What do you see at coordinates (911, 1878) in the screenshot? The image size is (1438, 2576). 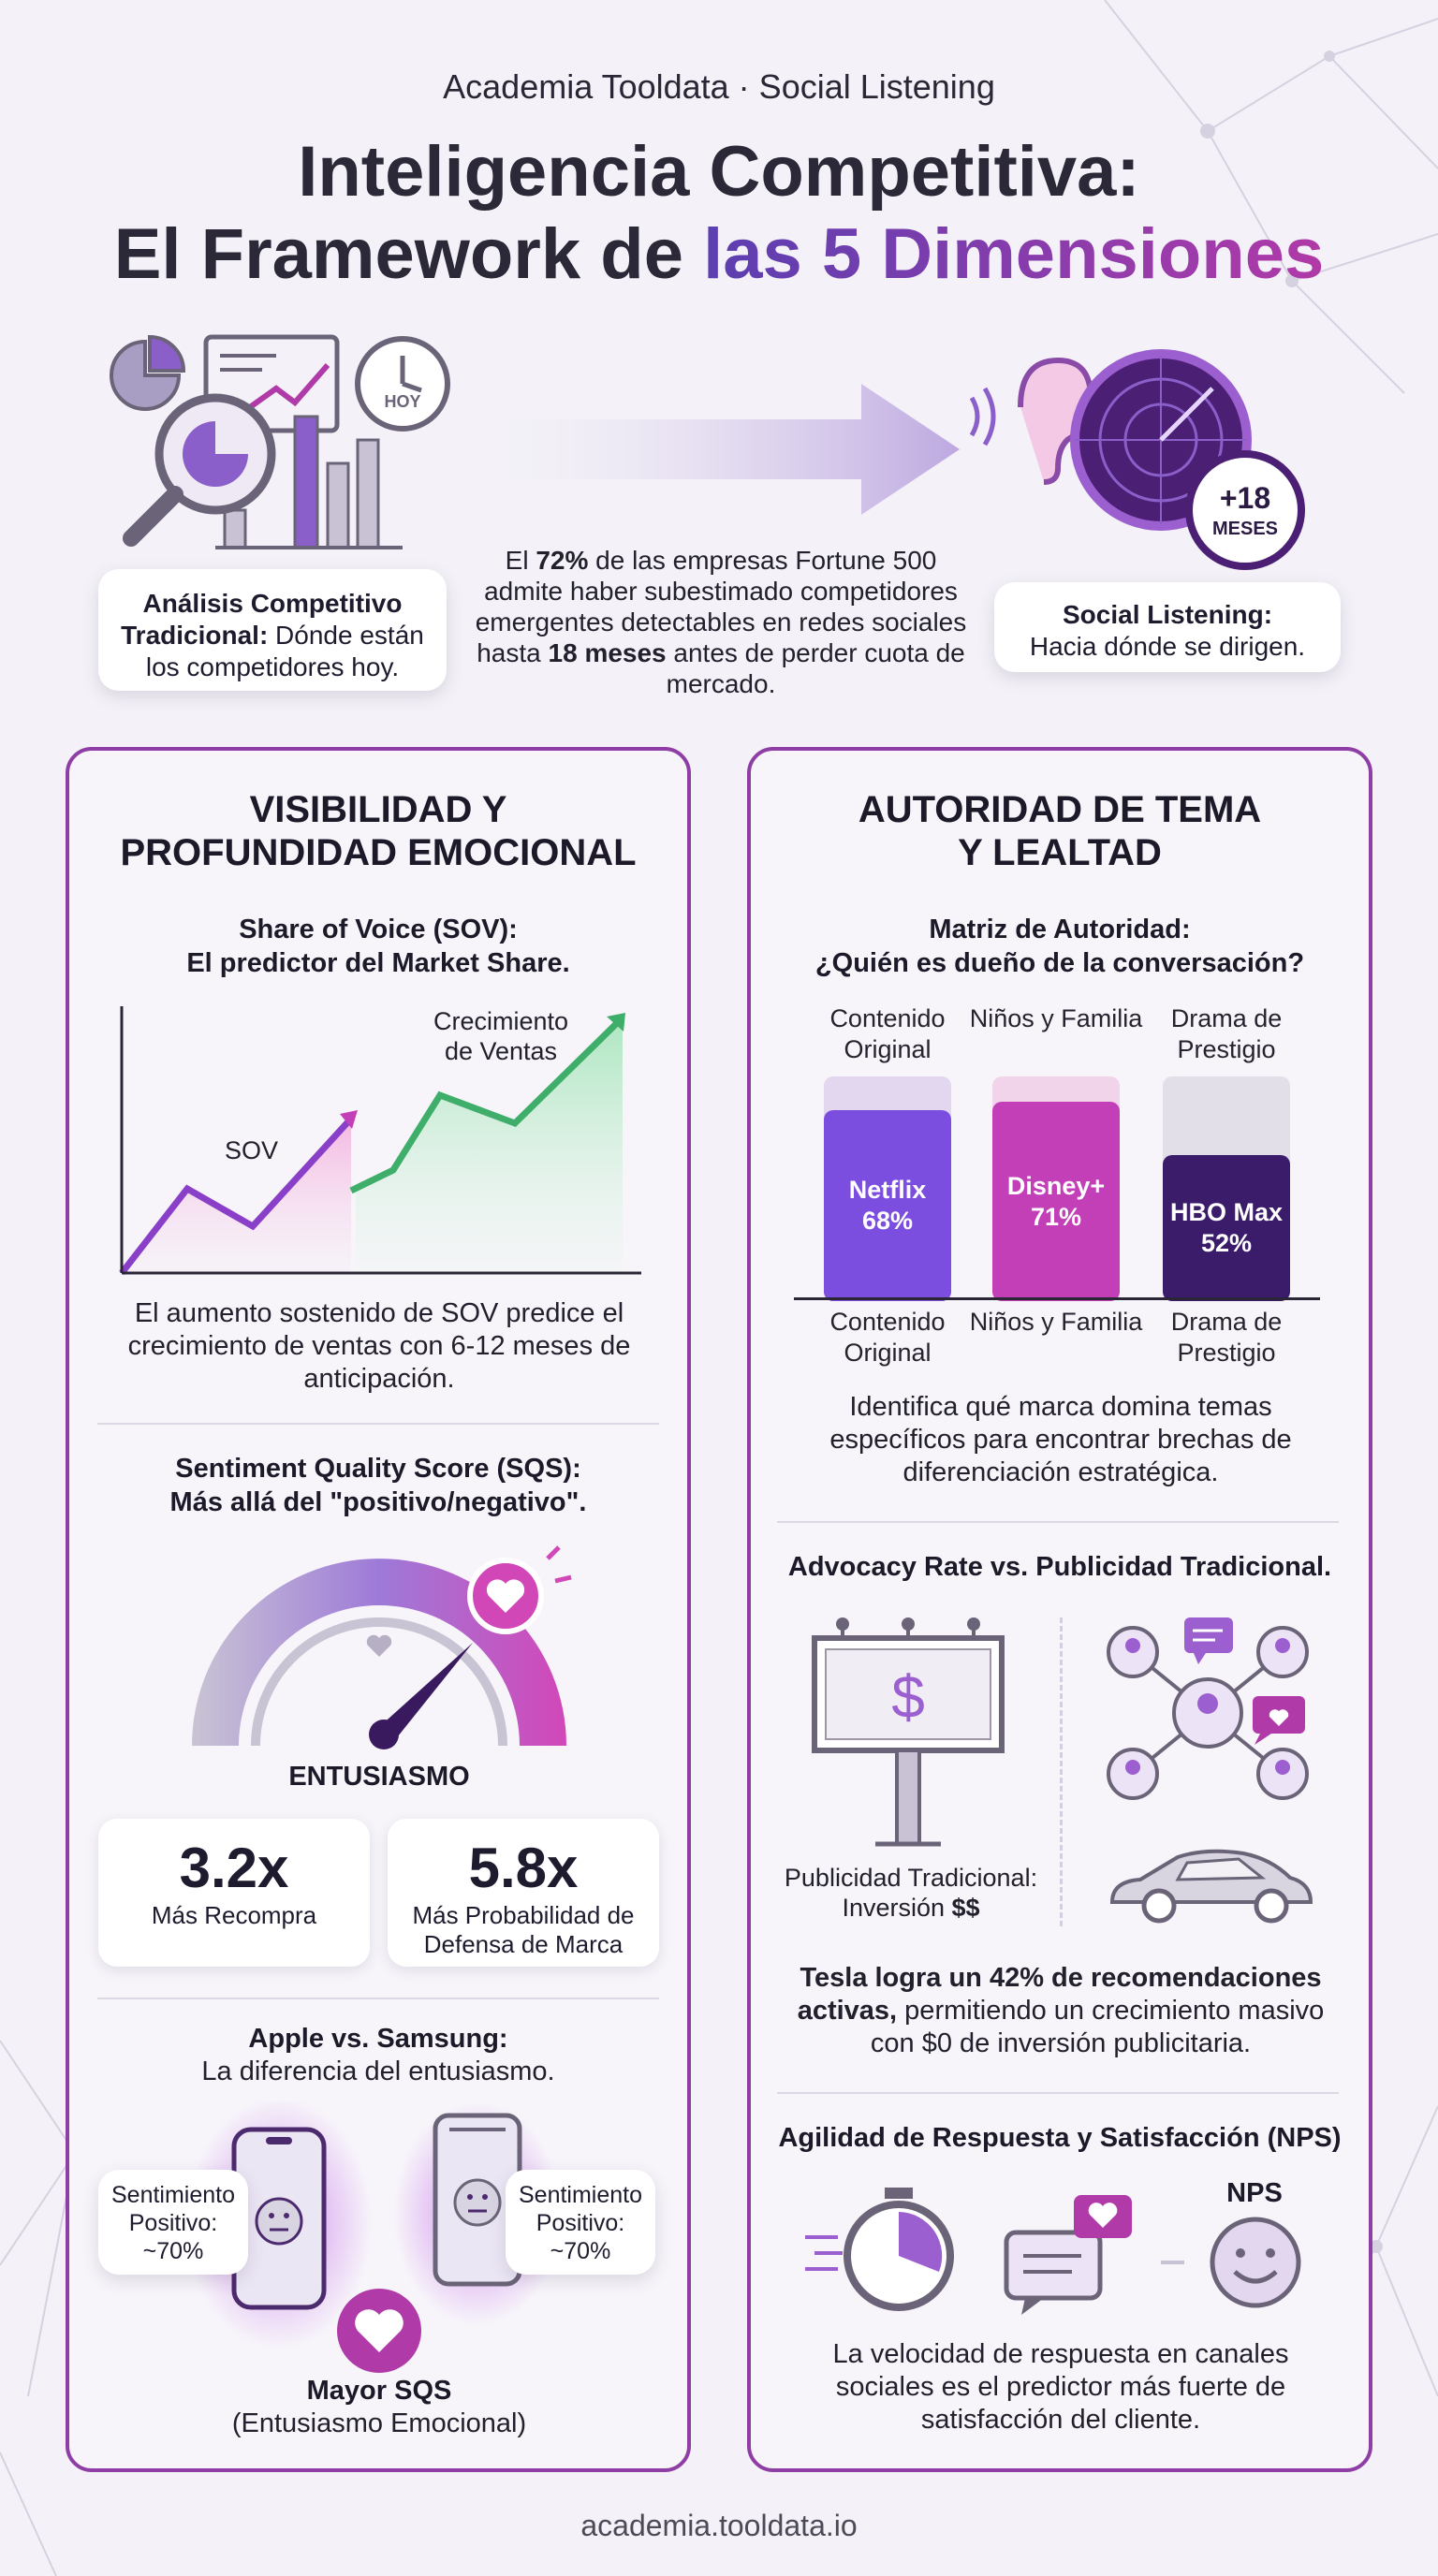 I see `trad-label: Publicidad Tradicional:` at bounding box center [911, 1878].